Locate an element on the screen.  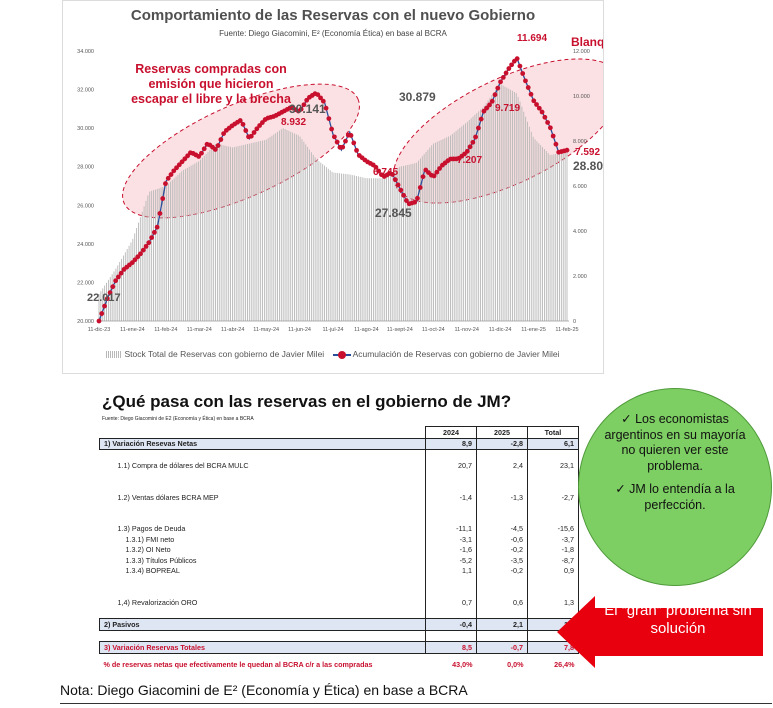
table-cell-v2024: -5,2 is located at coordinates (451, 560).